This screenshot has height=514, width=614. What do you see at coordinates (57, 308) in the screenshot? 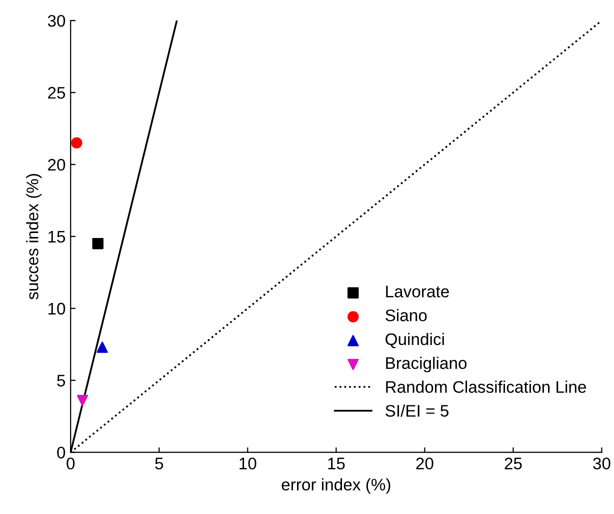
I see `y-tick-label: 10` at bounding box center [57, 308].